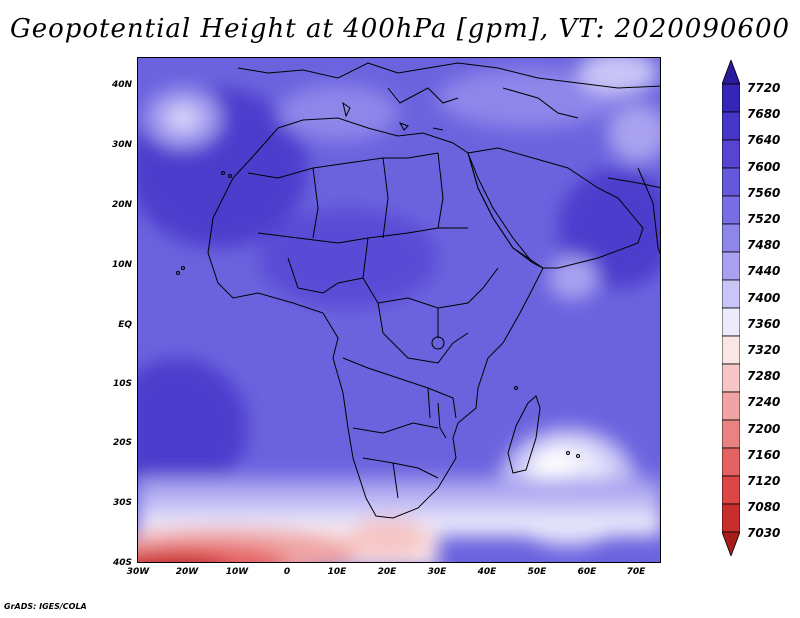 This screenshot has width=800, height=618. What do you see at coordinates (121, 265) in the screenshot?
I see `y-tick-label: 10N` at bounding box center [121, 265].